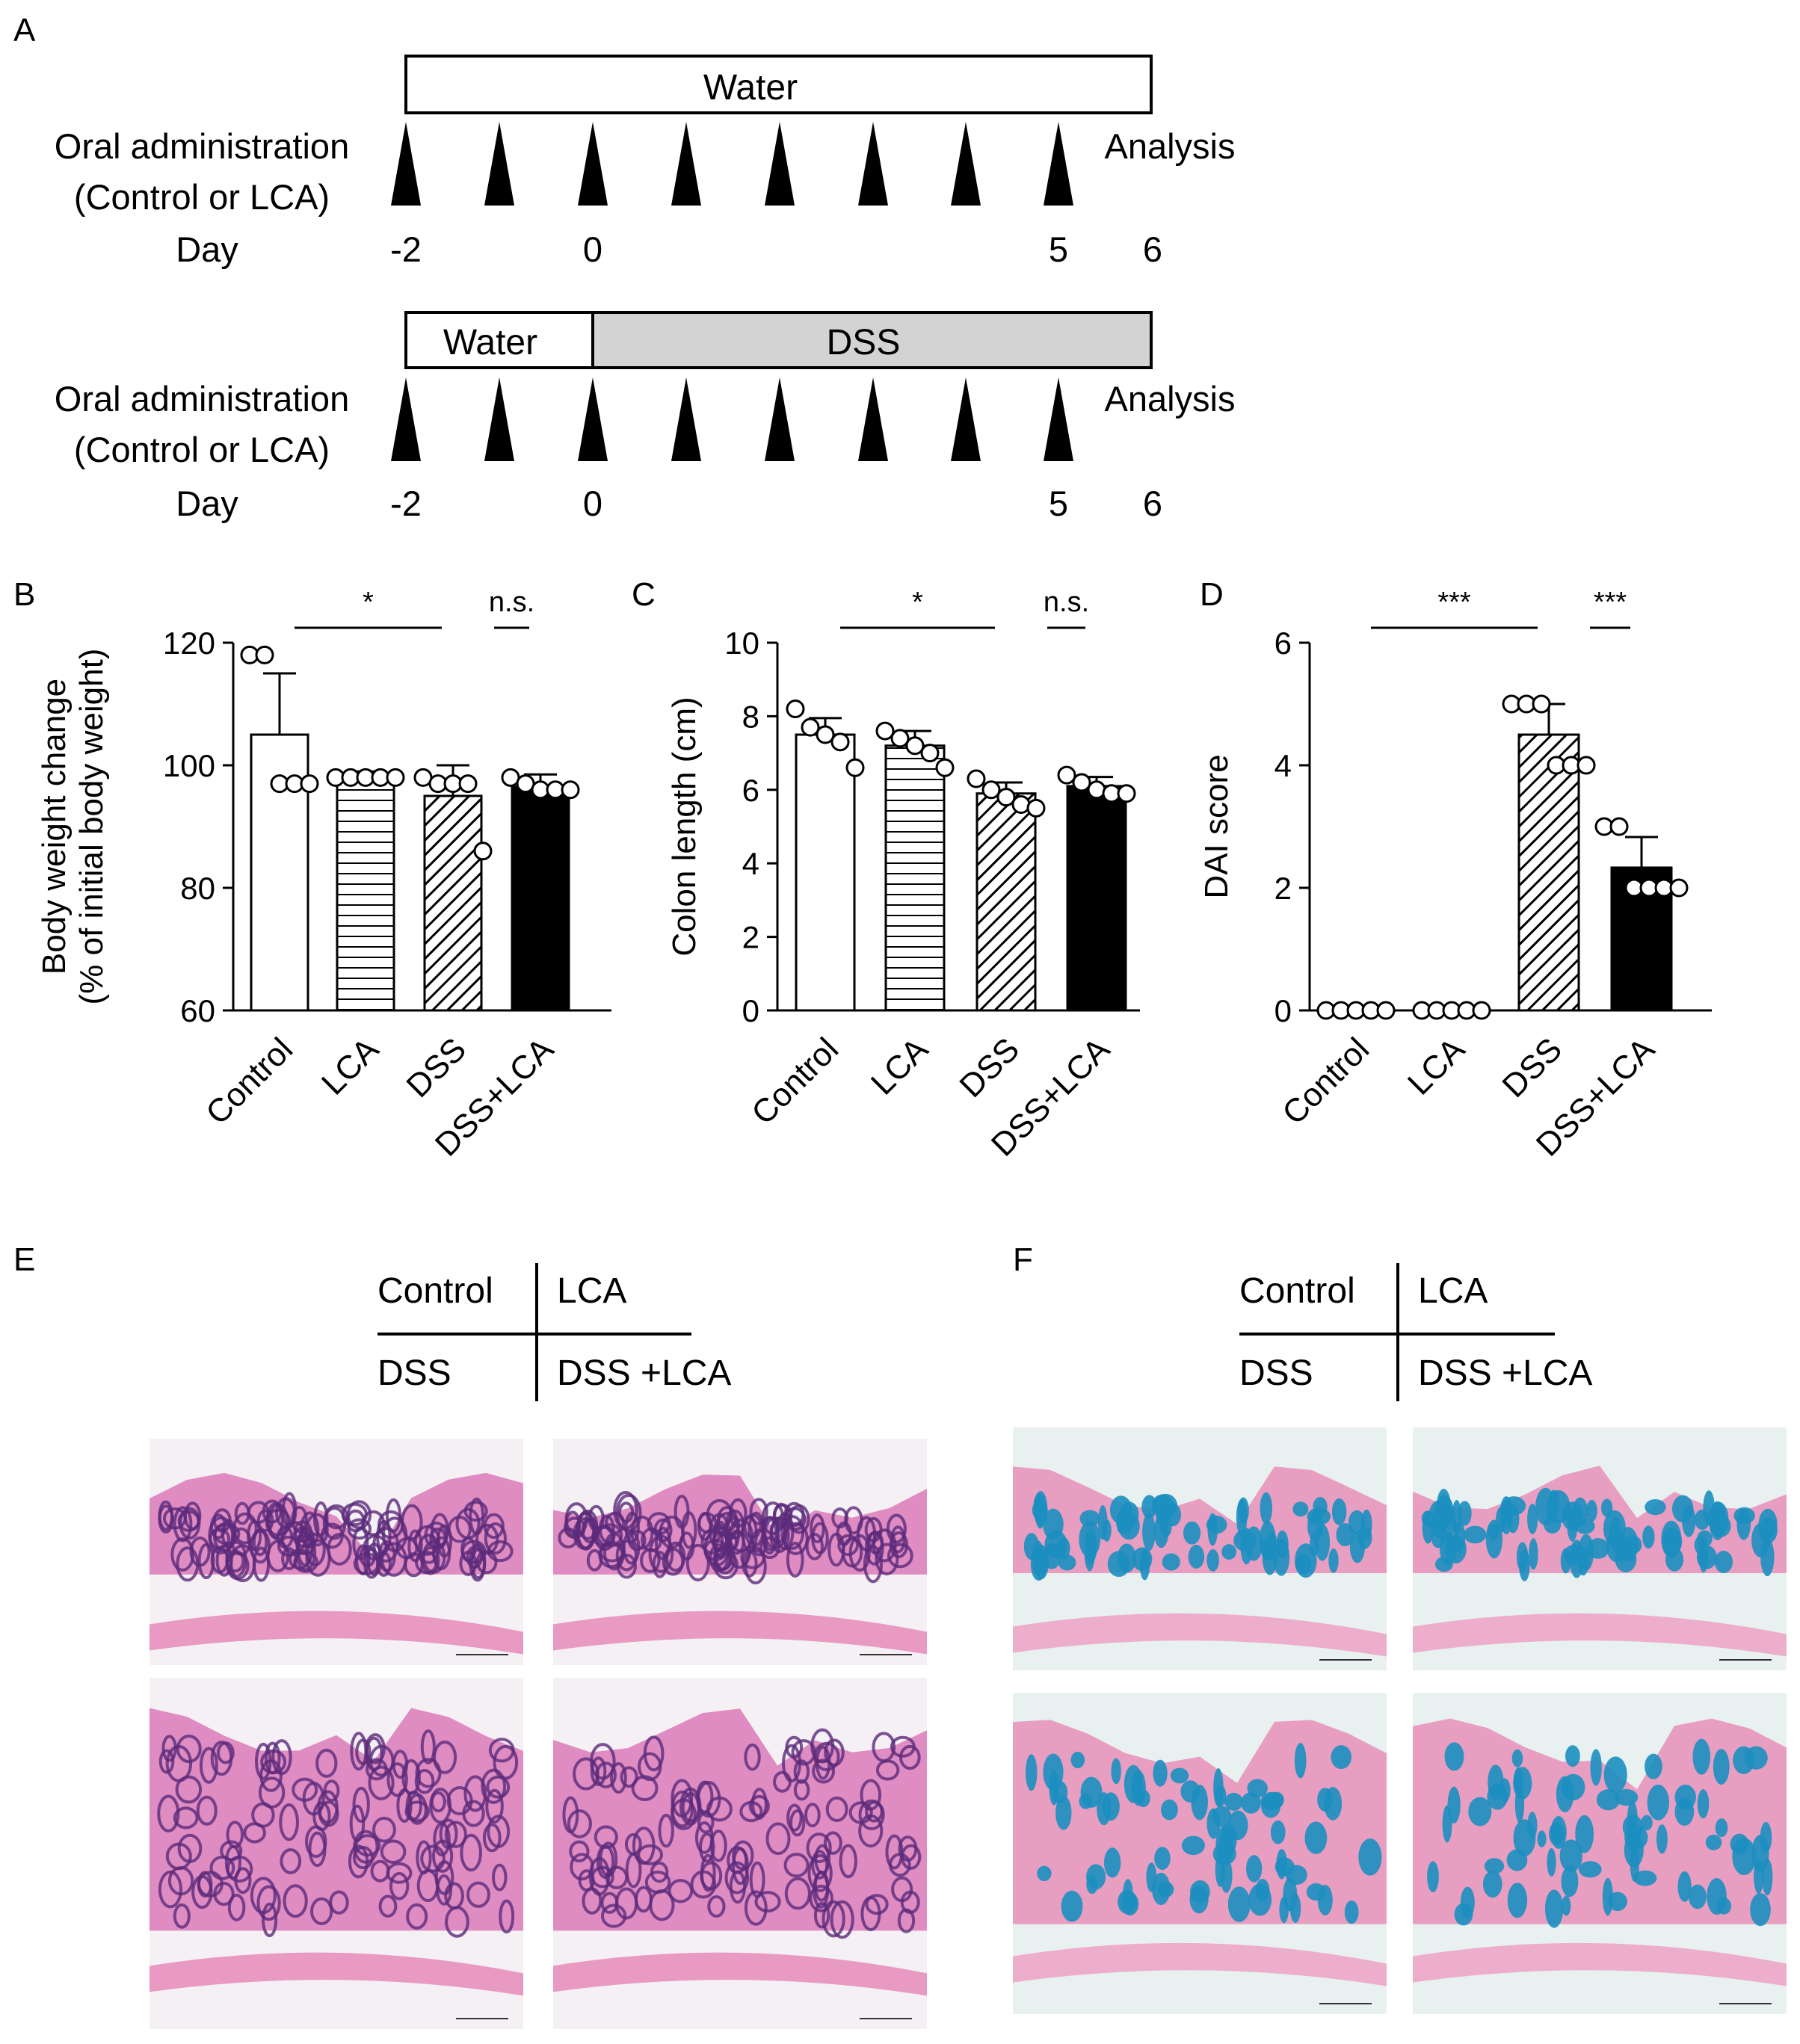 Image resolution: width=1800 pixels, height=2044 pixels. What do you see at coordinates (54, 827) in the screenshot?
I see `y-axis-label: Body weight change` at bounding box center [54, 827].